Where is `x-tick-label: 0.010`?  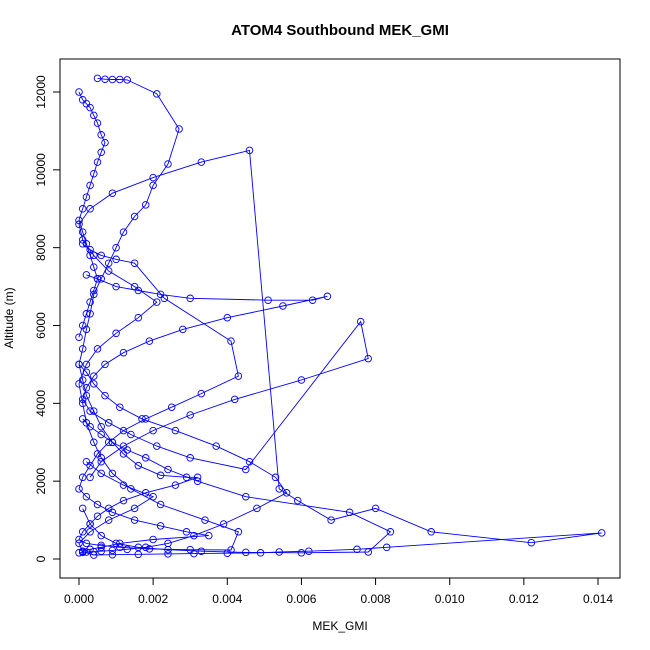 x-tick-label: 0.010 is located at coordinates (450, 599).